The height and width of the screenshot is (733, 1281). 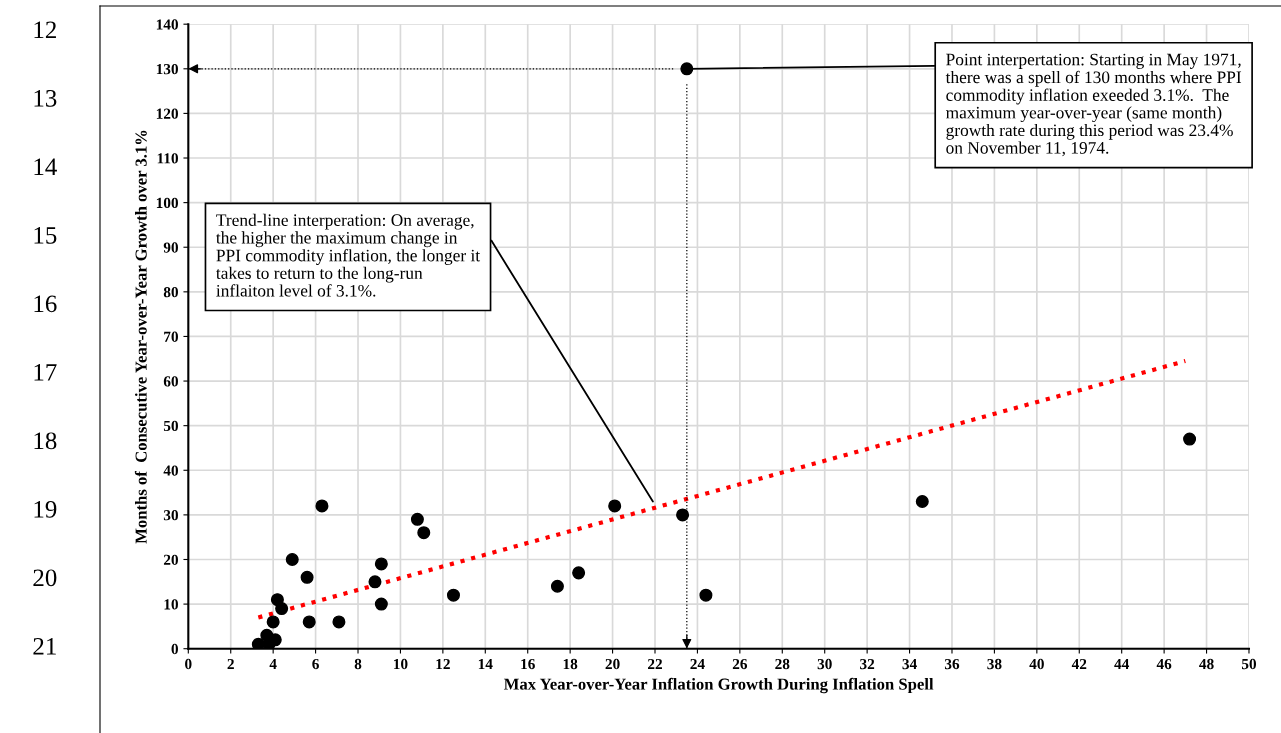 What do you see at coordinates (697, 664) in the screenshot?
I see `x-tick-label: 24` at bounding box center [697, 664].